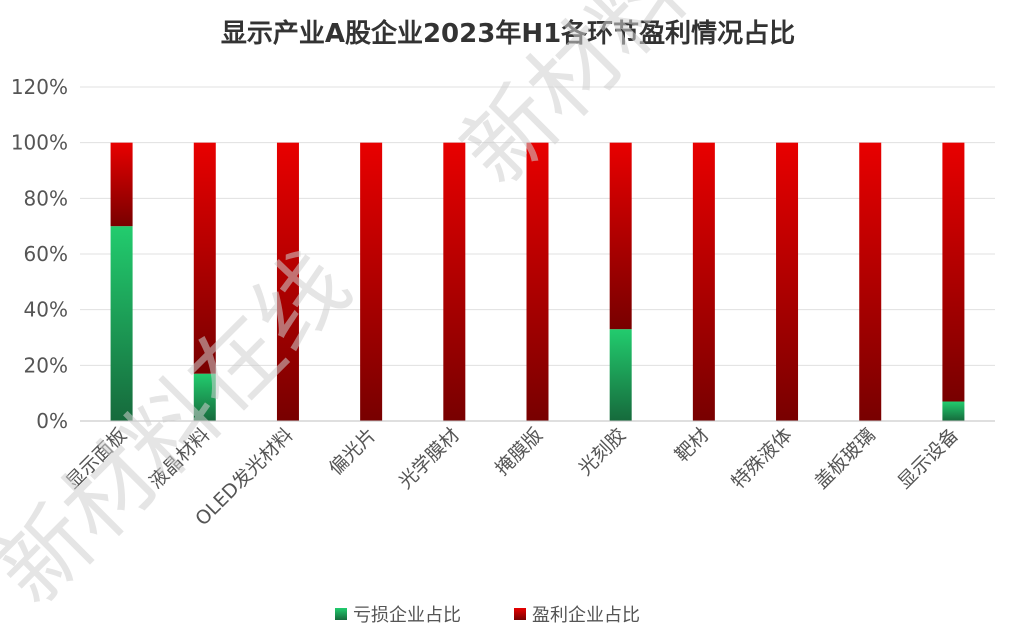  What do you see at coordinates (519, 452) in the screenshot?
I see `x-tick-label: 掩膜版` at bounding box center [519, 452].